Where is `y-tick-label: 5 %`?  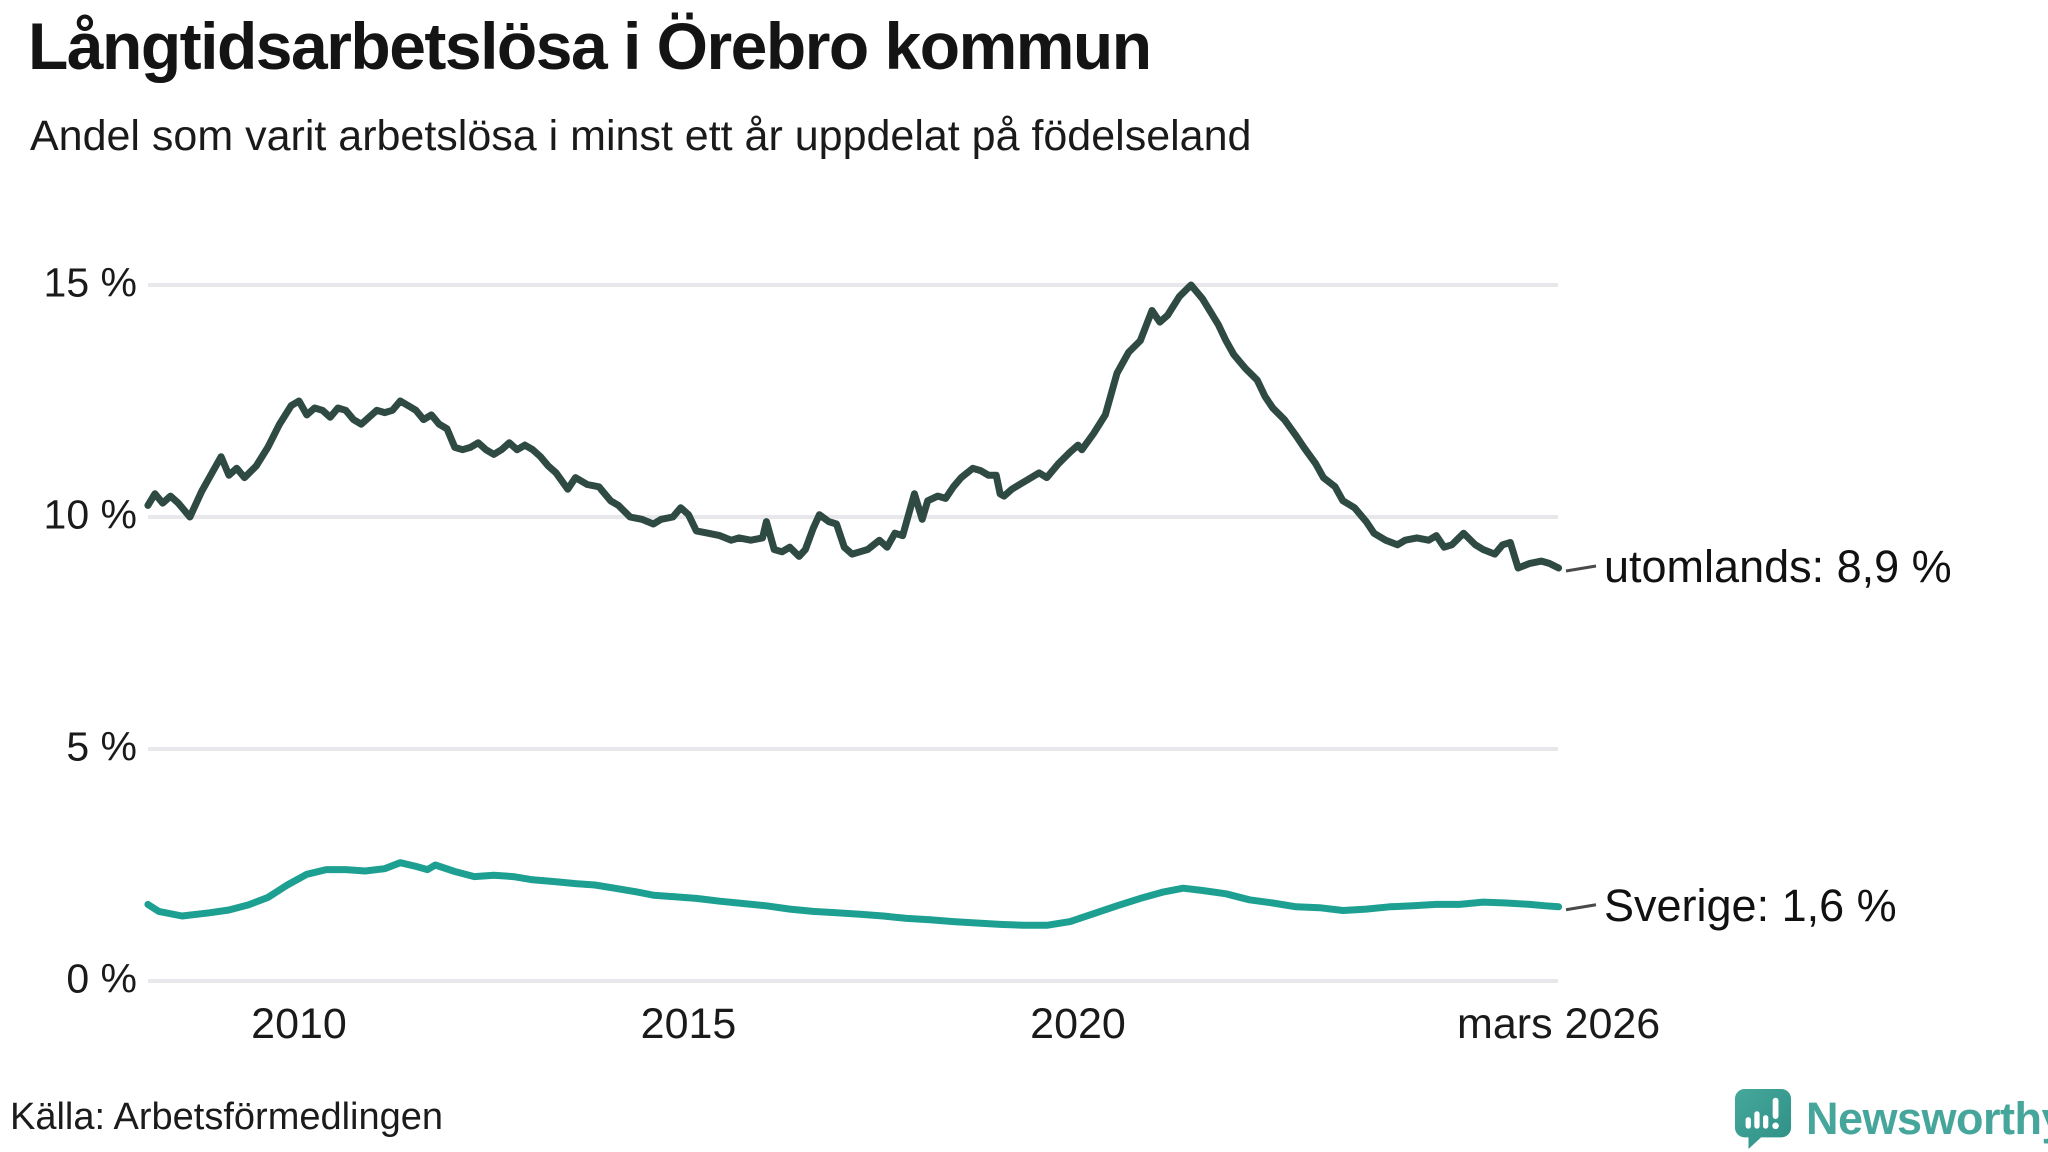 y-tick-label: 5 % is located at coordinates (101, 746).